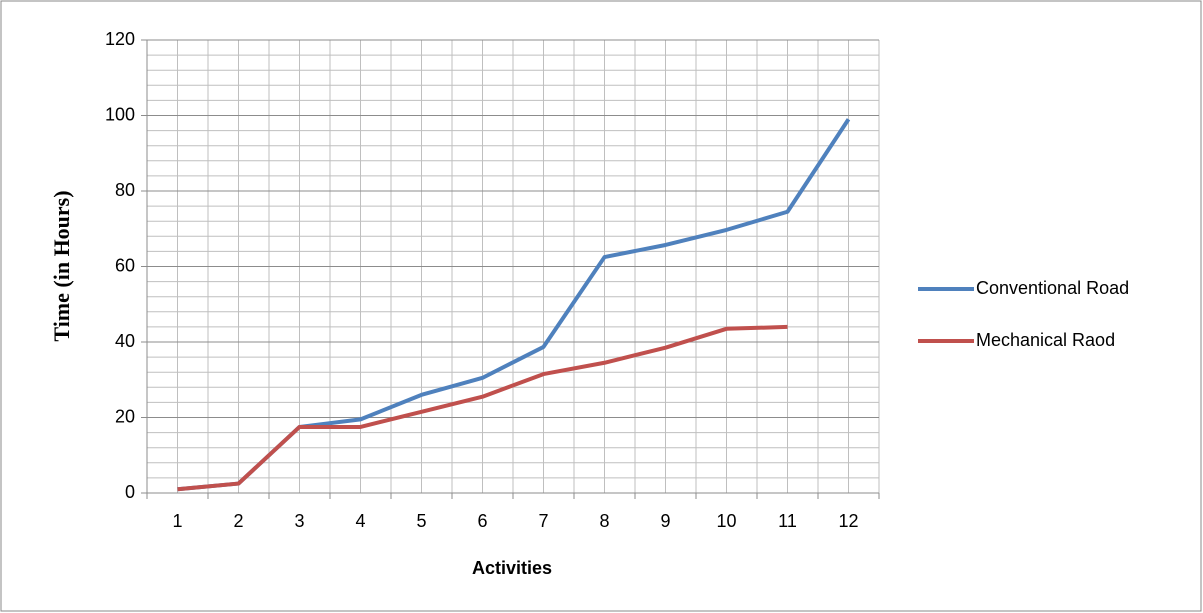 The height and width of the screenshot is (613, 1203). What do you see at coordinates (421, 521) in the screenshot?
I see `x-tick-label: 5` at bounding box center [421, 521].